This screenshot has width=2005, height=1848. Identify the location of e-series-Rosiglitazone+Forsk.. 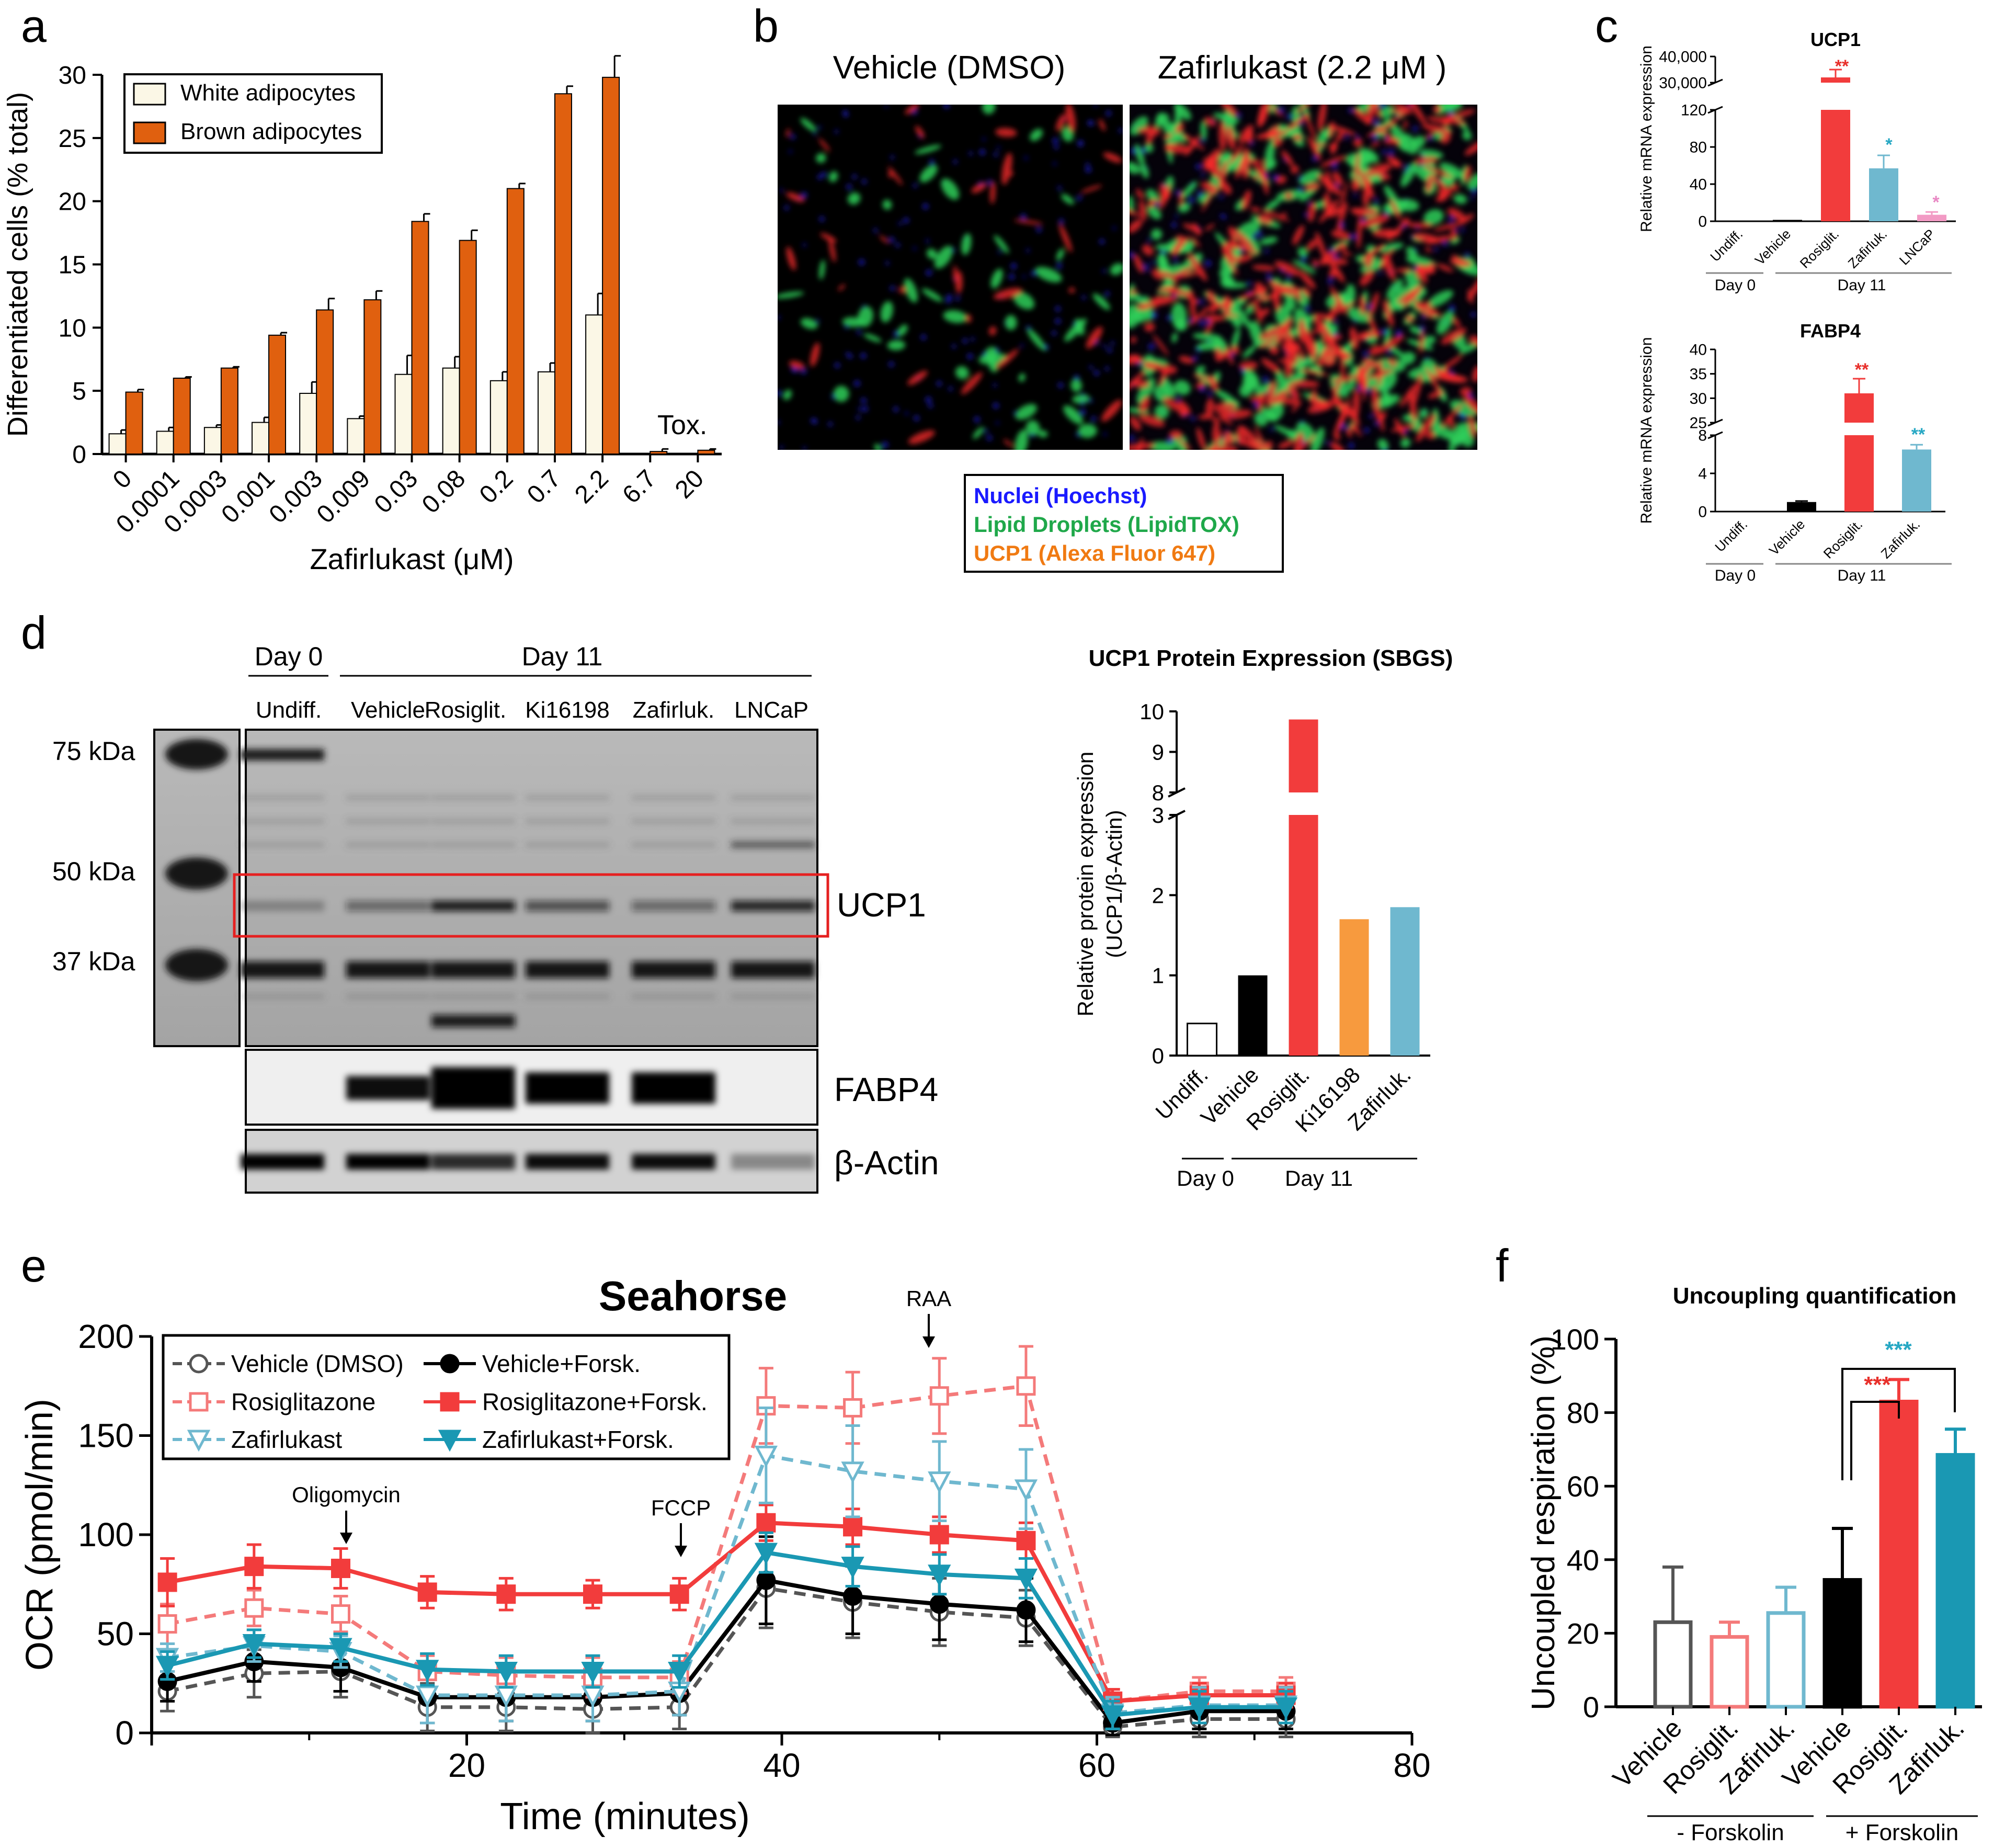
(726, 1609).